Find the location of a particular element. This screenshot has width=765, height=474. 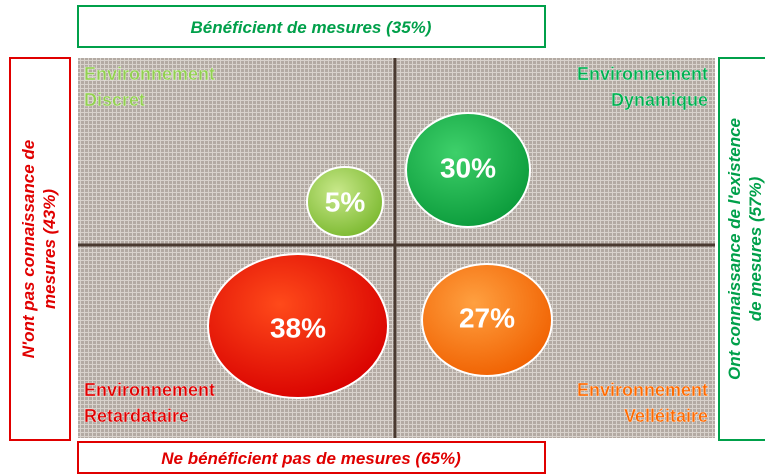

bottom-label: Ne bénéficient pas de mesures (65%) is located at coordinates (311, 458).